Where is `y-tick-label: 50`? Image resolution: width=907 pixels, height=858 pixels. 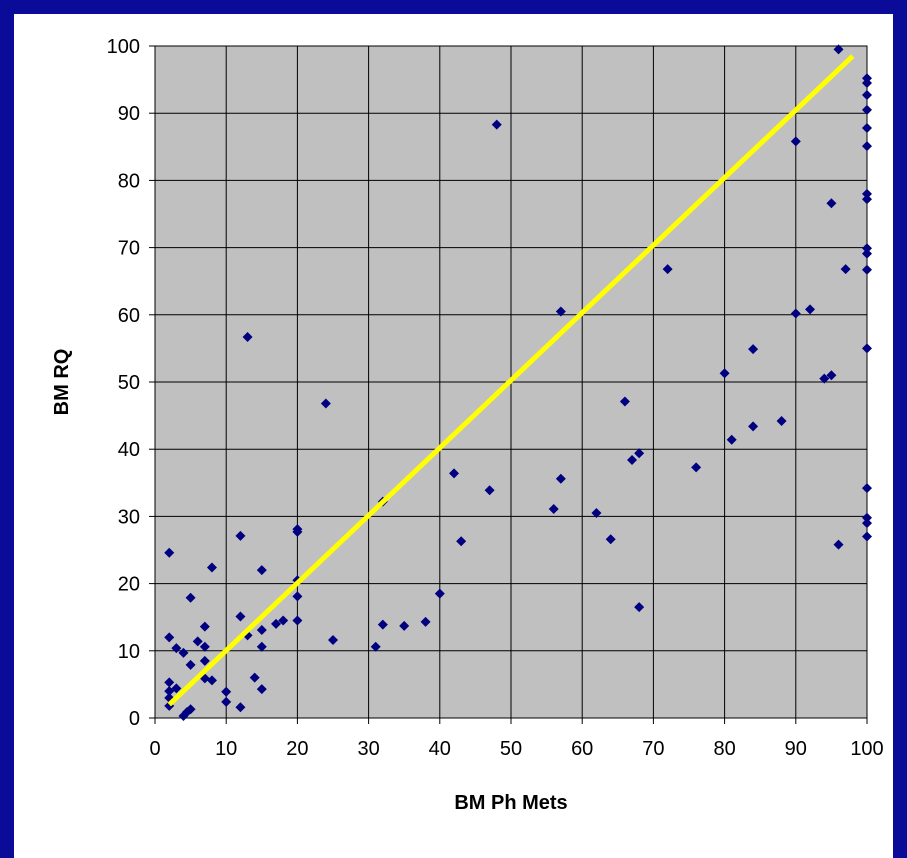 y-tick-label: 50 is located at coordinates (129, 383).